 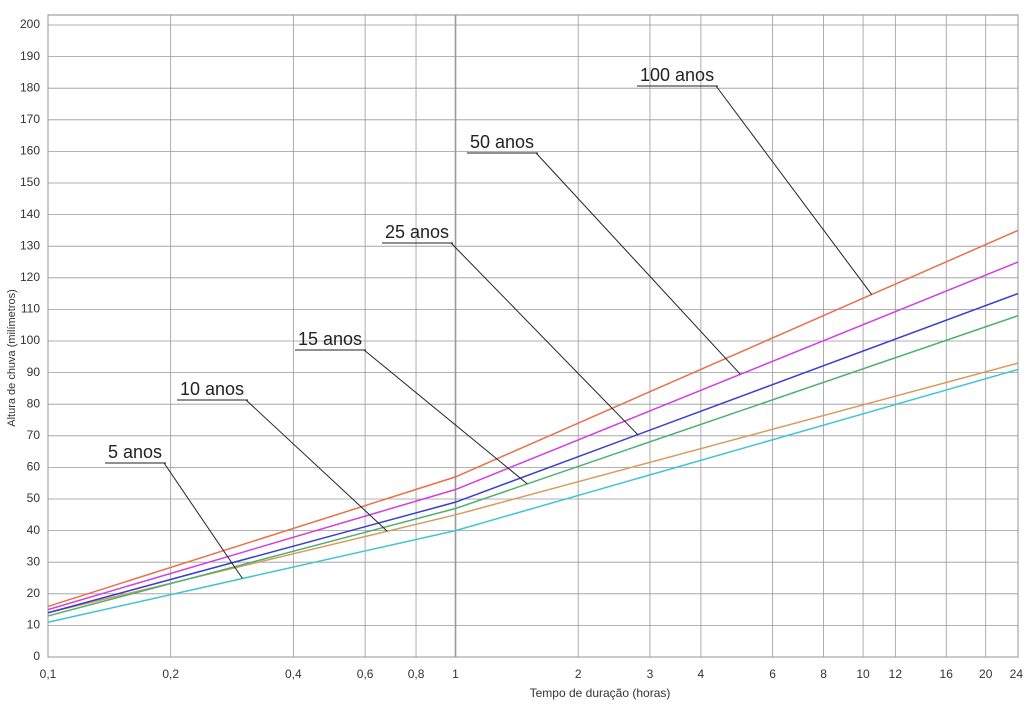 What do you see at coordinates (650, 674) in the screenshot?
I see `x-tick-label: 3` at bounding box center [650, 674].